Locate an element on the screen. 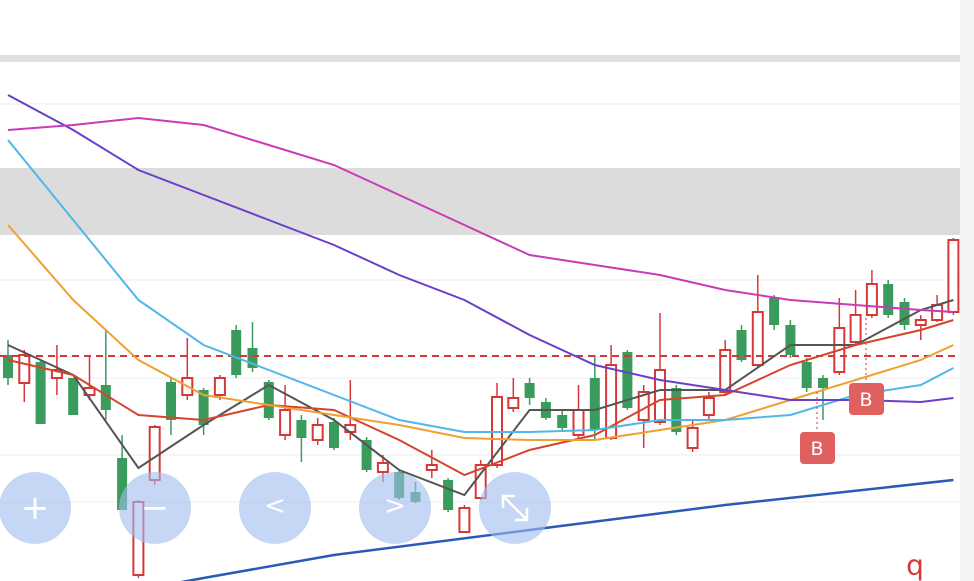  pan-right-button is located at coordinates (395, 508).